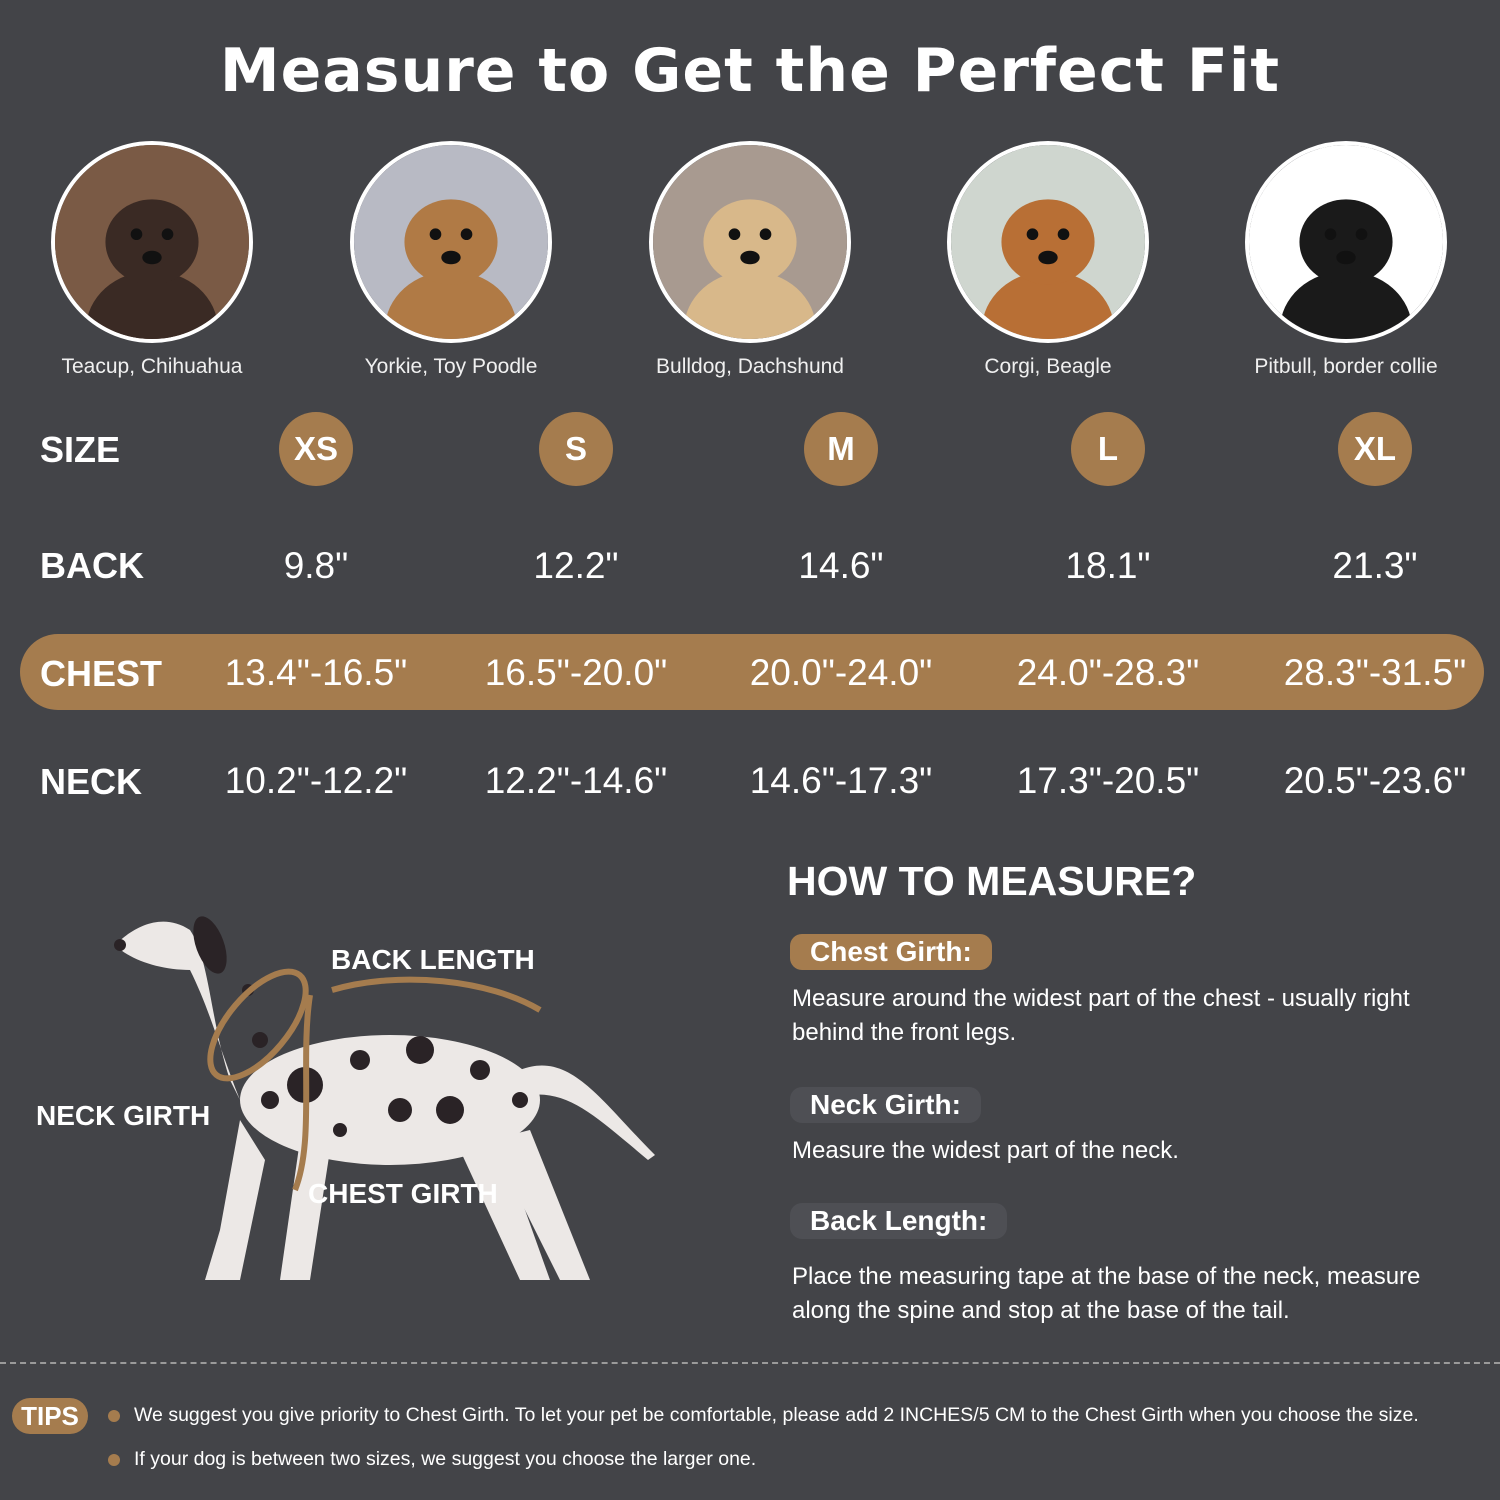 This screenshot has width=1500, height=1500. What do you see at coordinates (885, 1105) in the screenshot?
I see `neck-girth-pill: Neck Girth:` at bounding box center [885, 1105].